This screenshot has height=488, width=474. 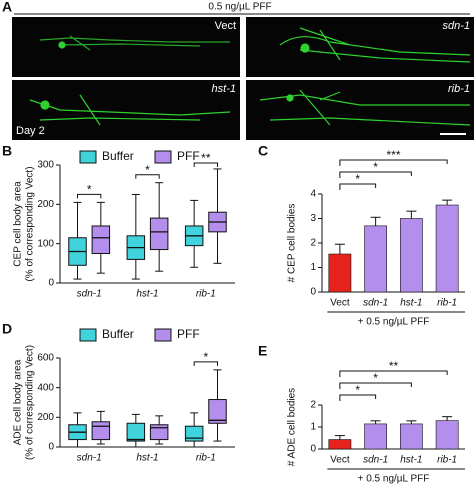 I want to click on panel-letter: D, so click(x=7, y=329).